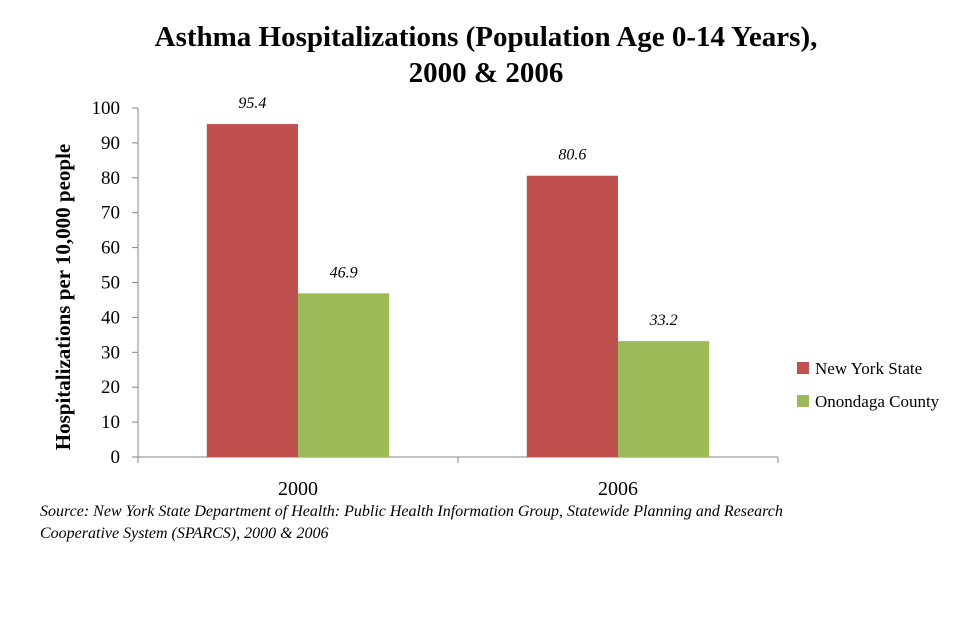 This screenshot has height=623, width=975. What do you see at coordinates (106, 108) in the screenshot?
I see `y-tick-label: 100` at bounding box center [106, 108].